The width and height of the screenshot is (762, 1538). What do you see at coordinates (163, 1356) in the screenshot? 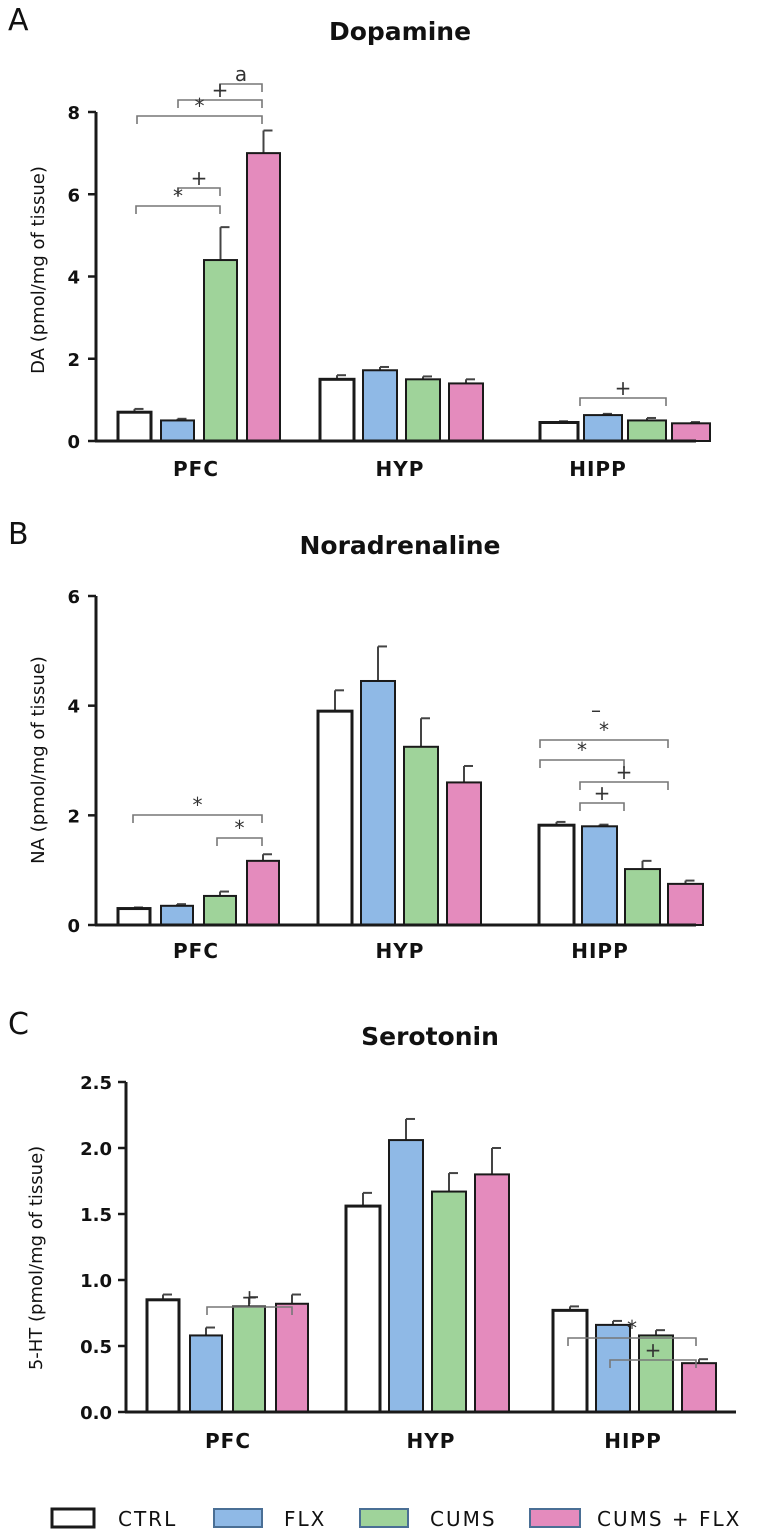
I see `bar-ctrl-pfc` at bounding box center [163, 1356].